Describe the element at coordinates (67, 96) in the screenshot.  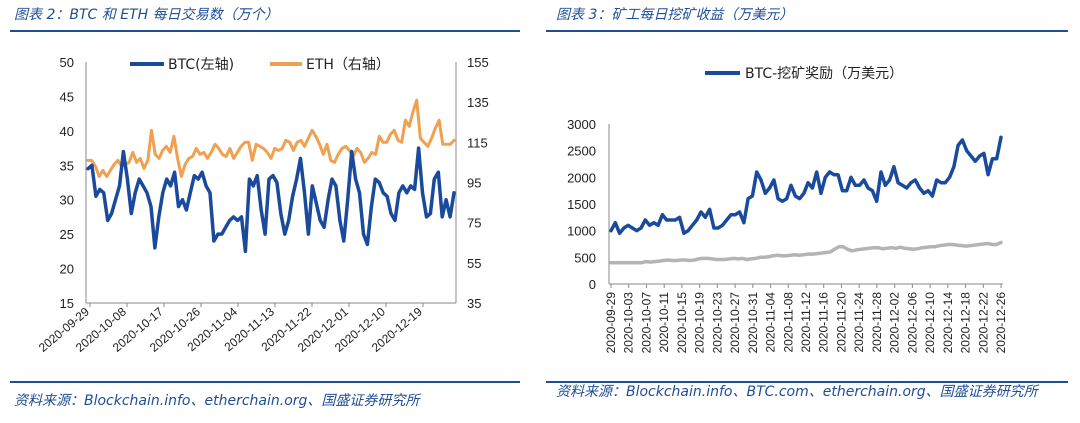
I see `left-y-tick-label: 45` at that location.